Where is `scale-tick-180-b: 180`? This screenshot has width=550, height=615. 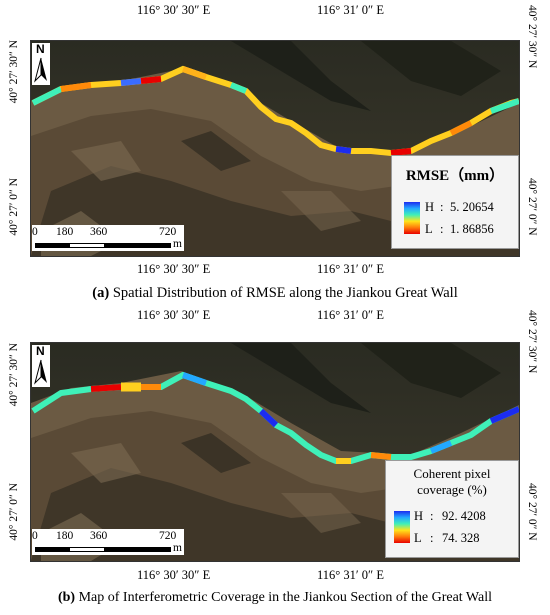
scale-tick-180-b: 180 is located at coordinates (65, 536).